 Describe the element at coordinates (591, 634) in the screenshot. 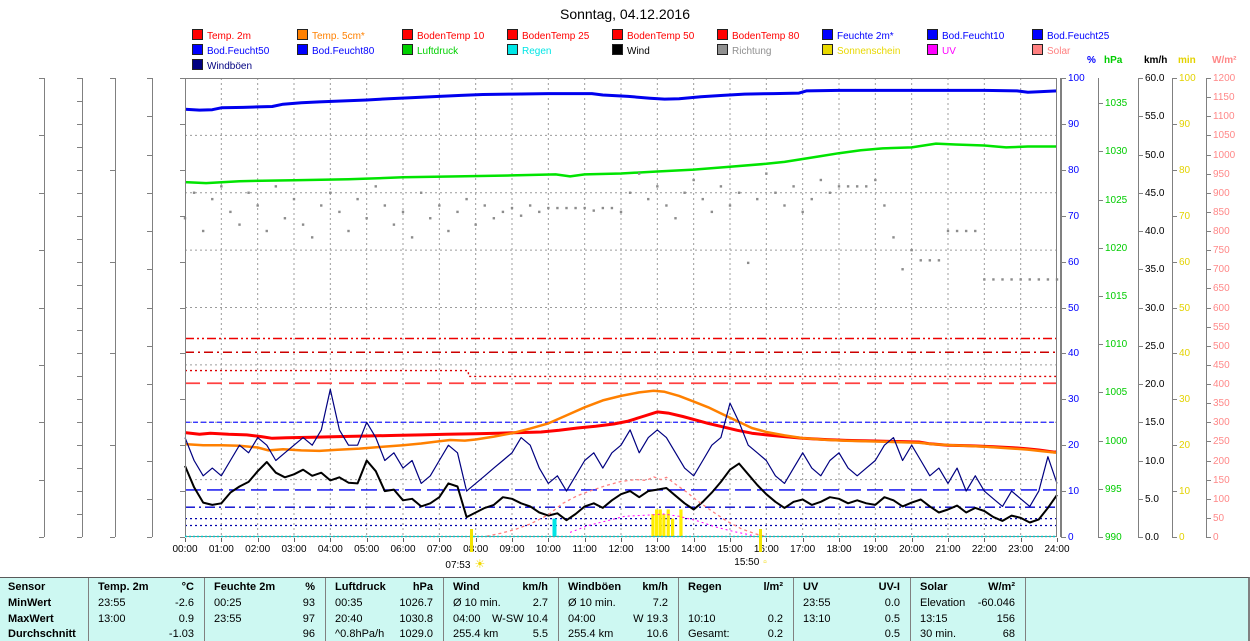

I see `table-cell-windboeen-avg-label: 255.4 km` at that location.